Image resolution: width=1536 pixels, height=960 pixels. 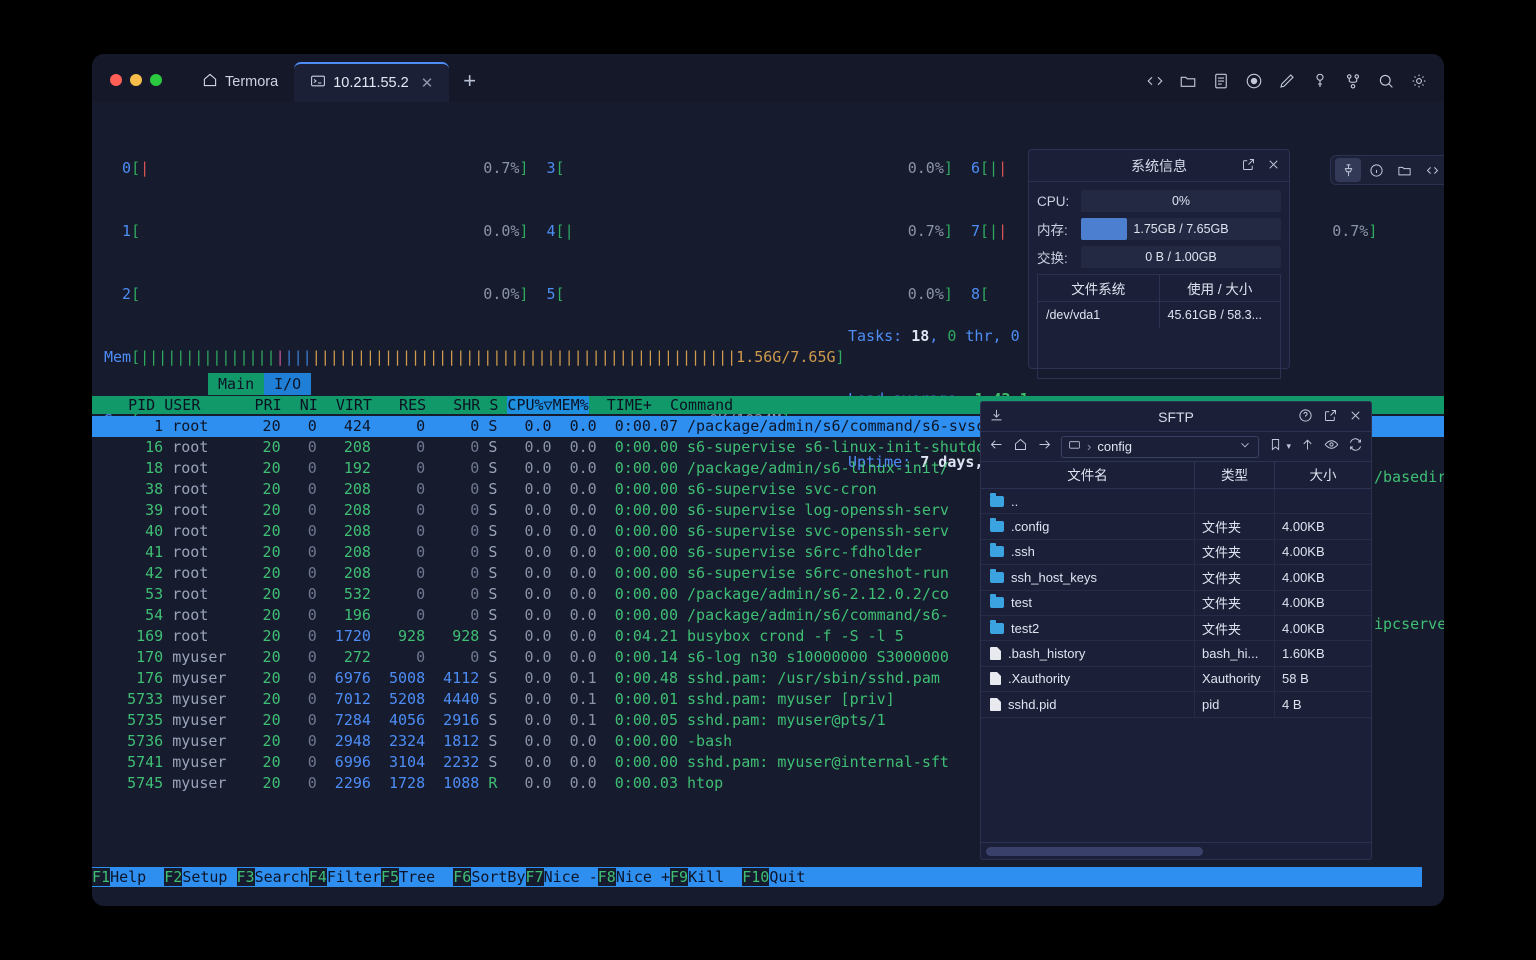 What do you see at coordinates (1419, 81) in the screenshot?
I see `gear-icon` at bounding box center [1419, 81].